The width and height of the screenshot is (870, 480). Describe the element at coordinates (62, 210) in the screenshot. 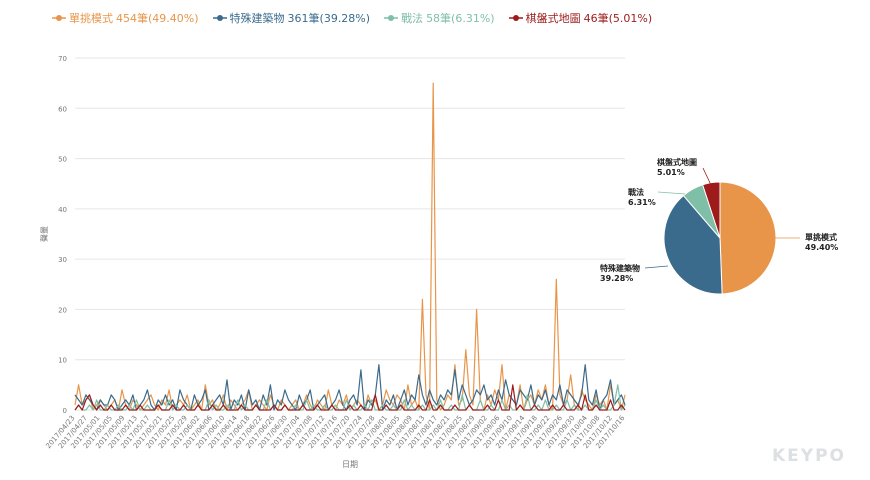

I see `y-tick-label: 40` at that location.